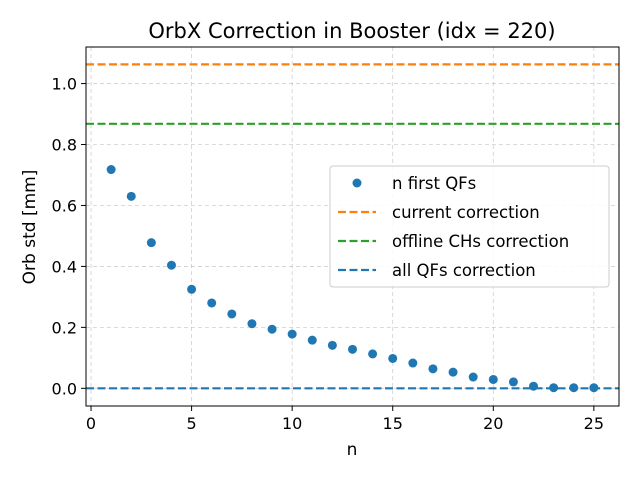  What do you see at coordinates (64, 145) in the screenshot?
I see `y-tick-label: 0.8` at bounding box center [64, 145].